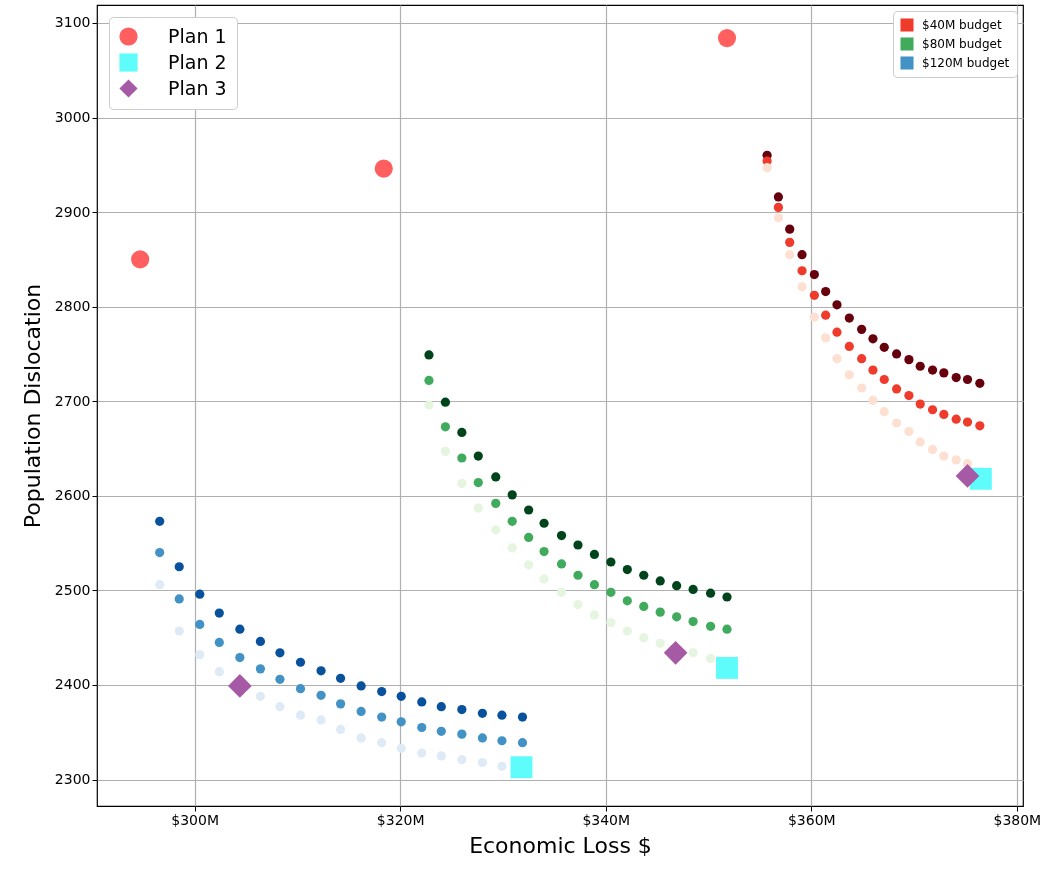 This screenshot has height=869, width=1048. I want to click on y-tick-label: 2800, so click(72, 306).